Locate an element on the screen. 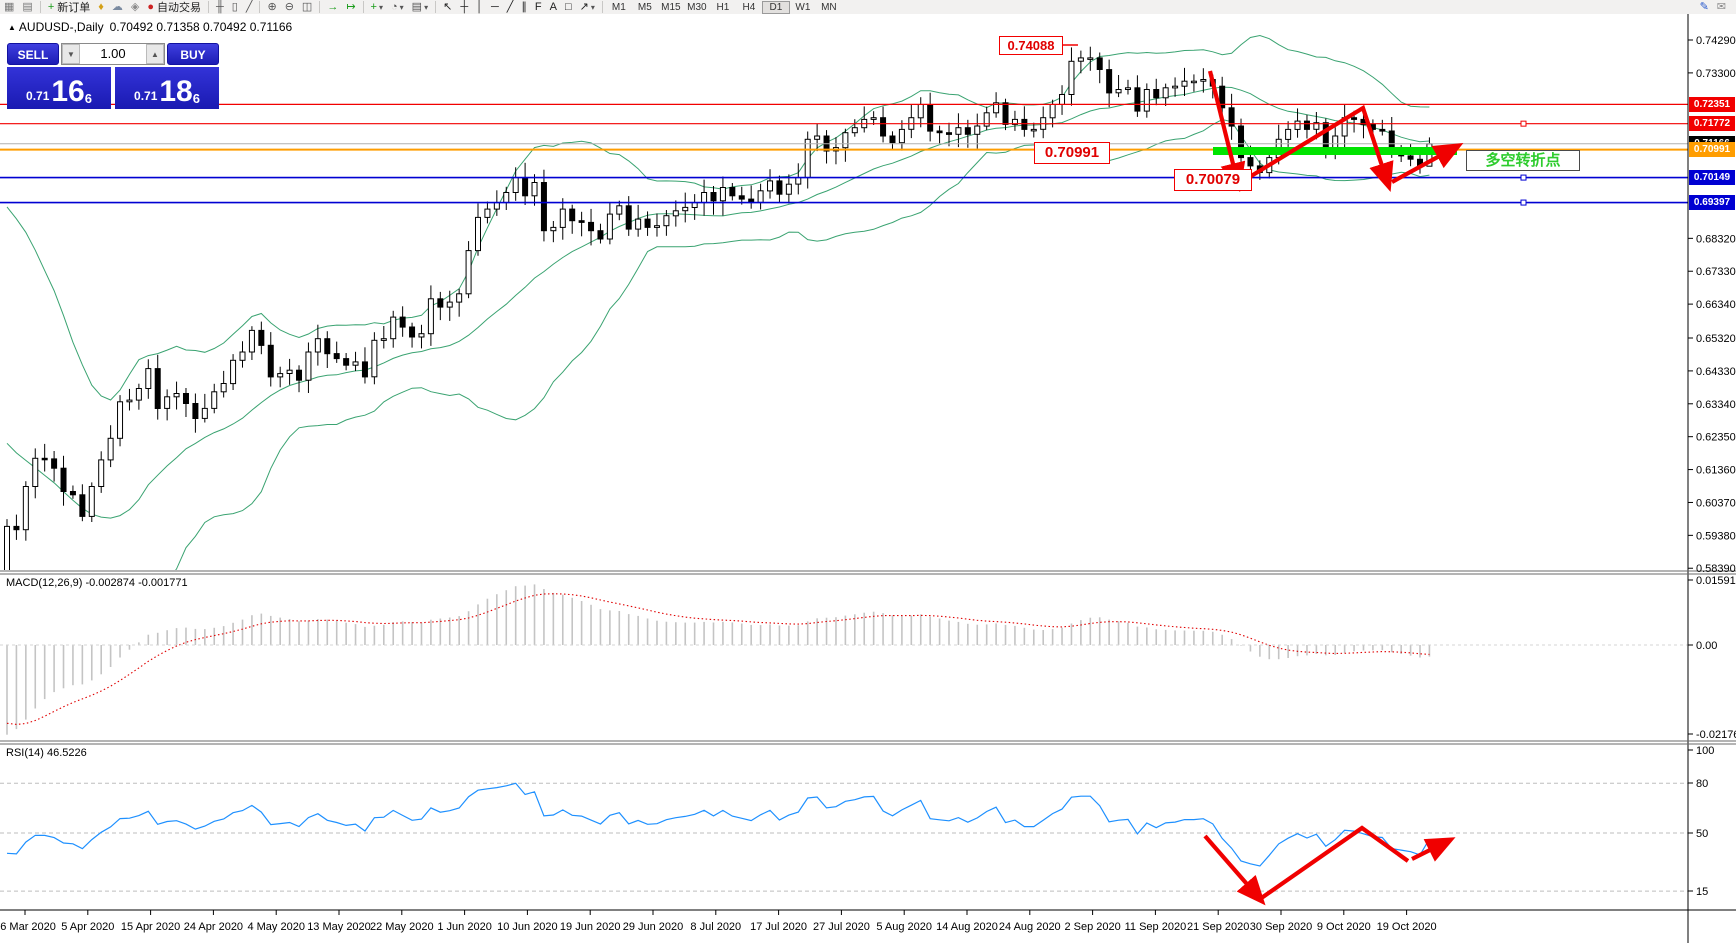 Image resolution: width=1736 pixels, height=943 pixels. tile-windows-button: ◫ is located at coordinates (307, 7).